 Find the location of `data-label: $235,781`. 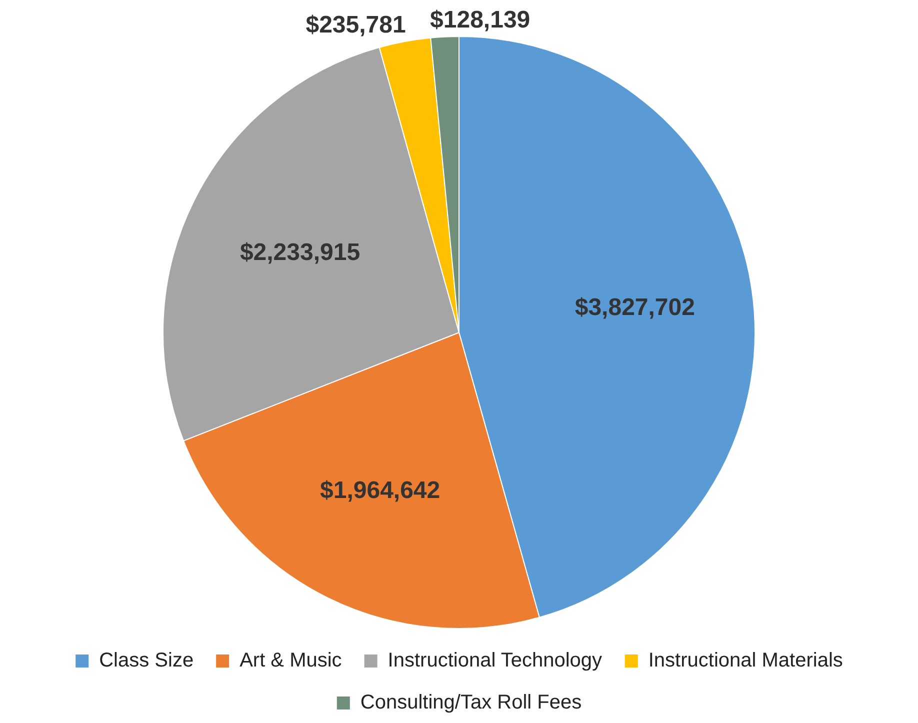

data-label: $235,781 is located at coordinates (356, 24).